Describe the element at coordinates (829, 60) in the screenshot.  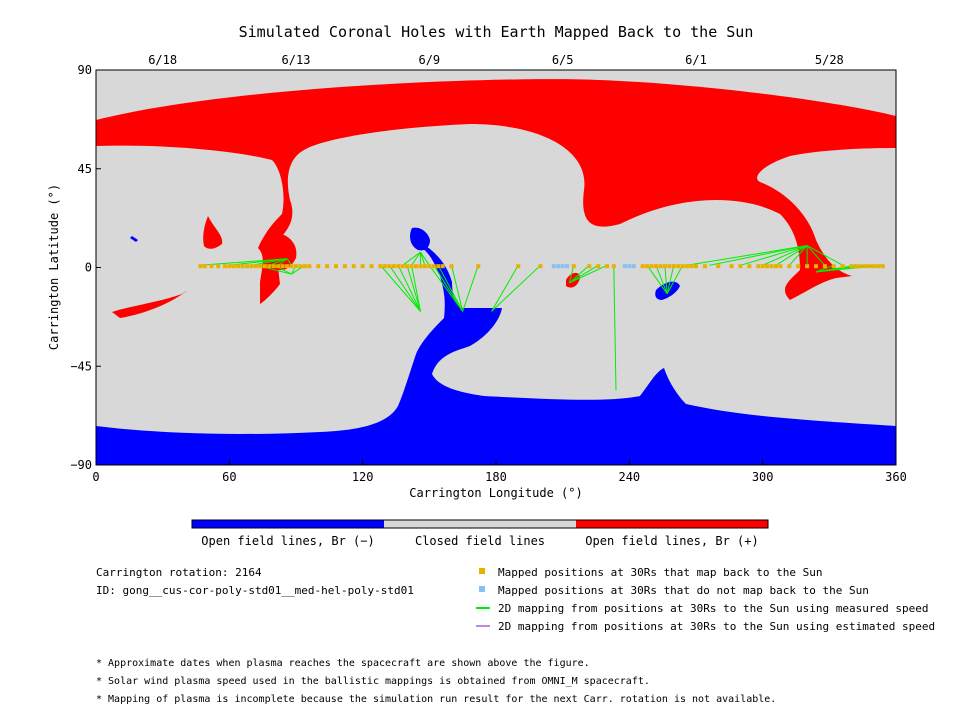
I see `date-tick-label: 5/28` at that location.